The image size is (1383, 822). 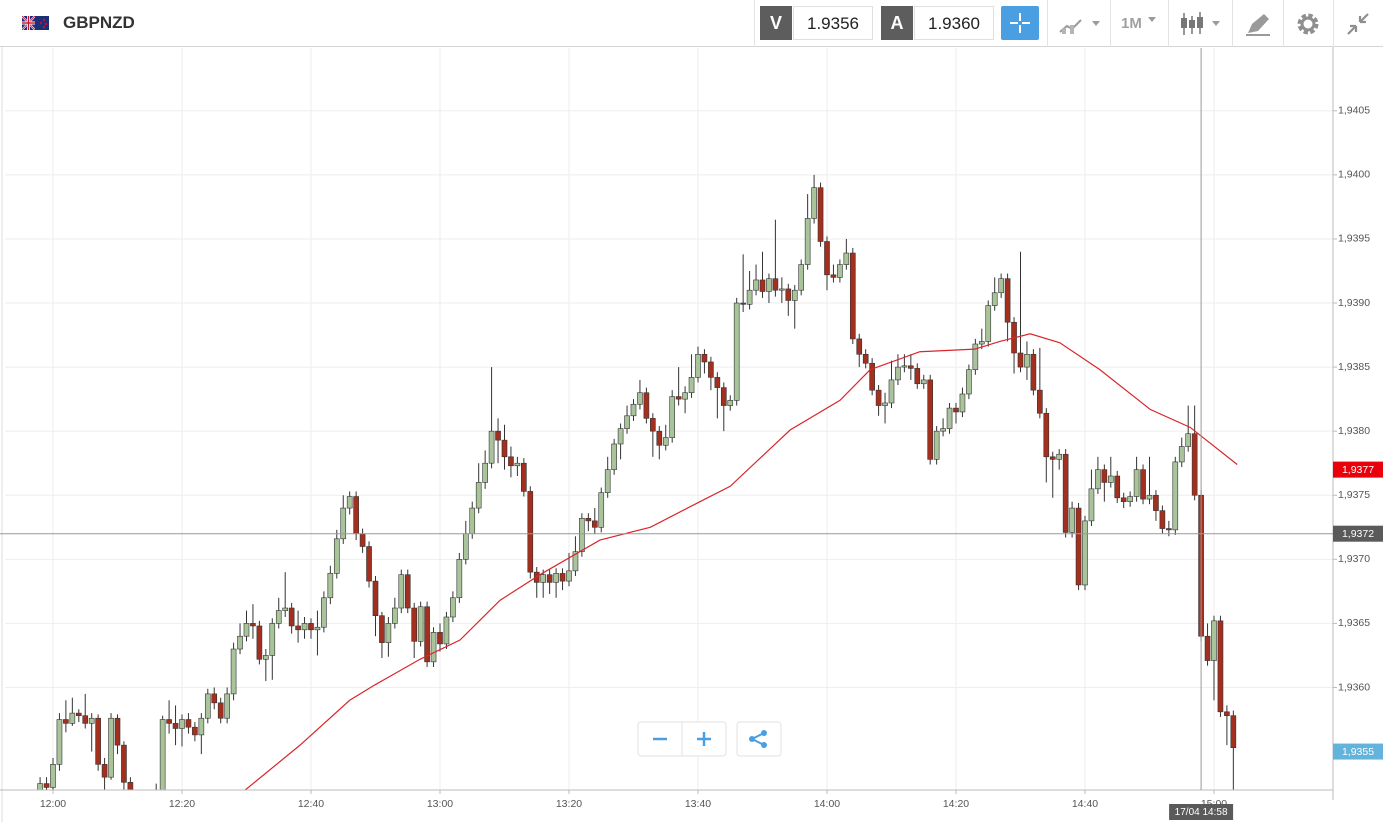 I want to click on settings-button, so click(x=1308, y=24).